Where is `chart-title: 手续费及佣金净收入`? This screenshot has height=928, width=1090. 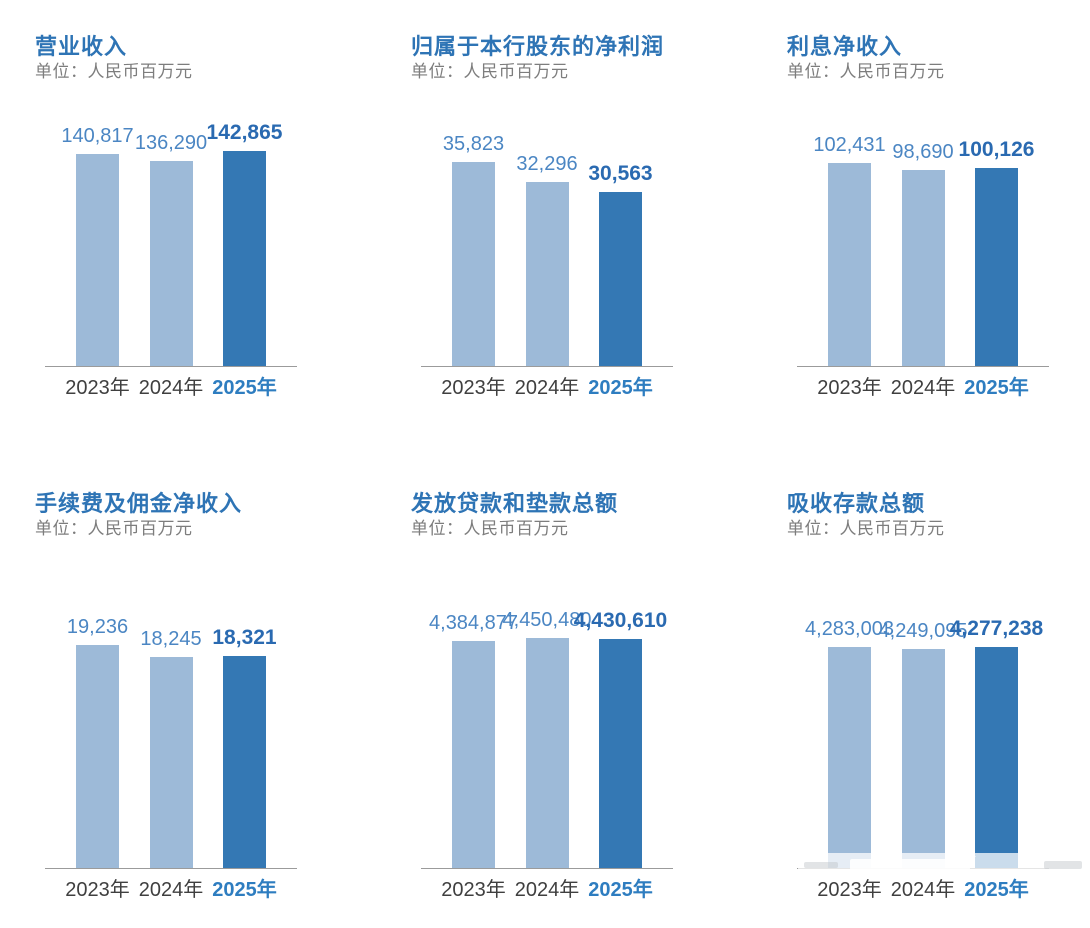 chart-title: 手续费及佣金净收入 is located at coordinates (139, 503).